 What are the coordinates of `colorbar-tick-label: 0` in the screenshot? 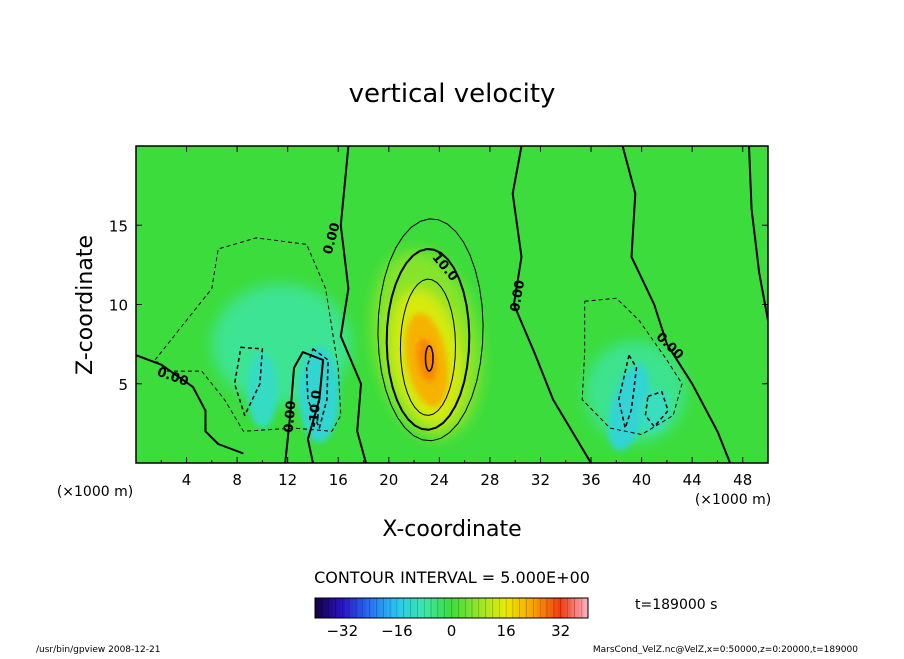 It's located at (452, 631).